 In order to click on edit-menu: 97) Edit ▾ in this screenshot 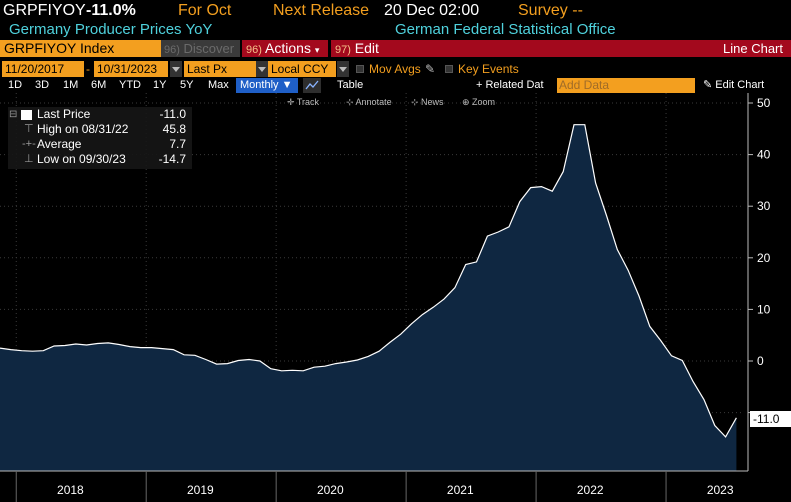, I will do `click(359, 48)`.